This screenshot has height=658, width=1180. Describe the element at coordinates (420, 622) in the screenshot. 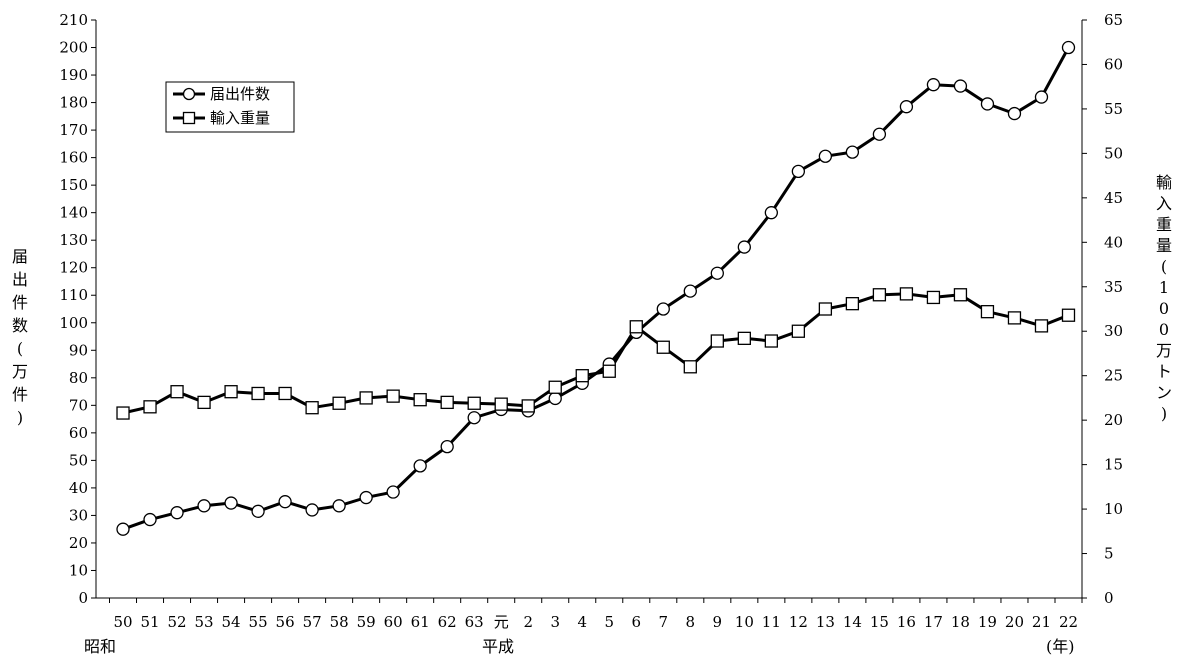

I see `x-tick-label: 61` at that location.